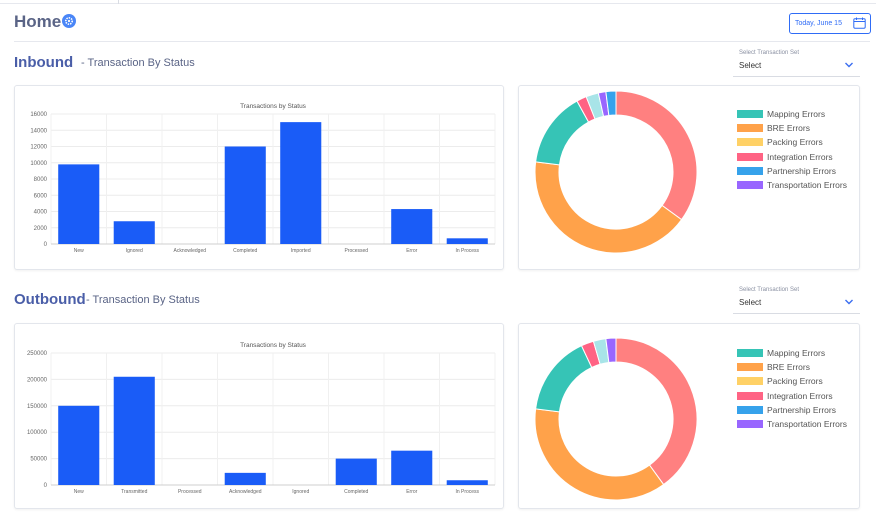 The height and width of the screenshot is (515, 876). I want to click on inbound-donut-chart, so click(616, 172).